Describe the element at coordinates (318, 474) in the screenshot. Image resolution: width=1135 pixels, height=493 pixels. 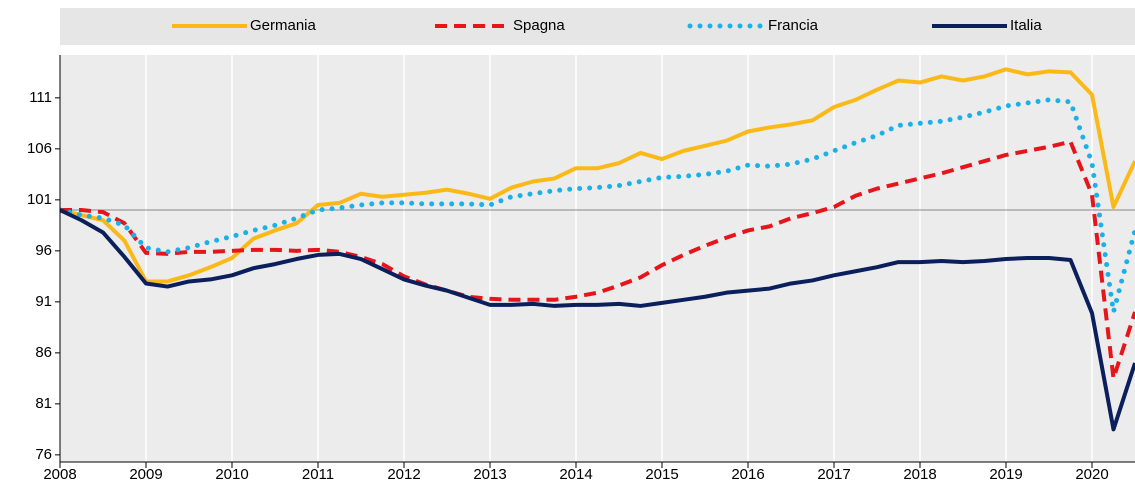
I see `x-tick-label: 2011` at that location.